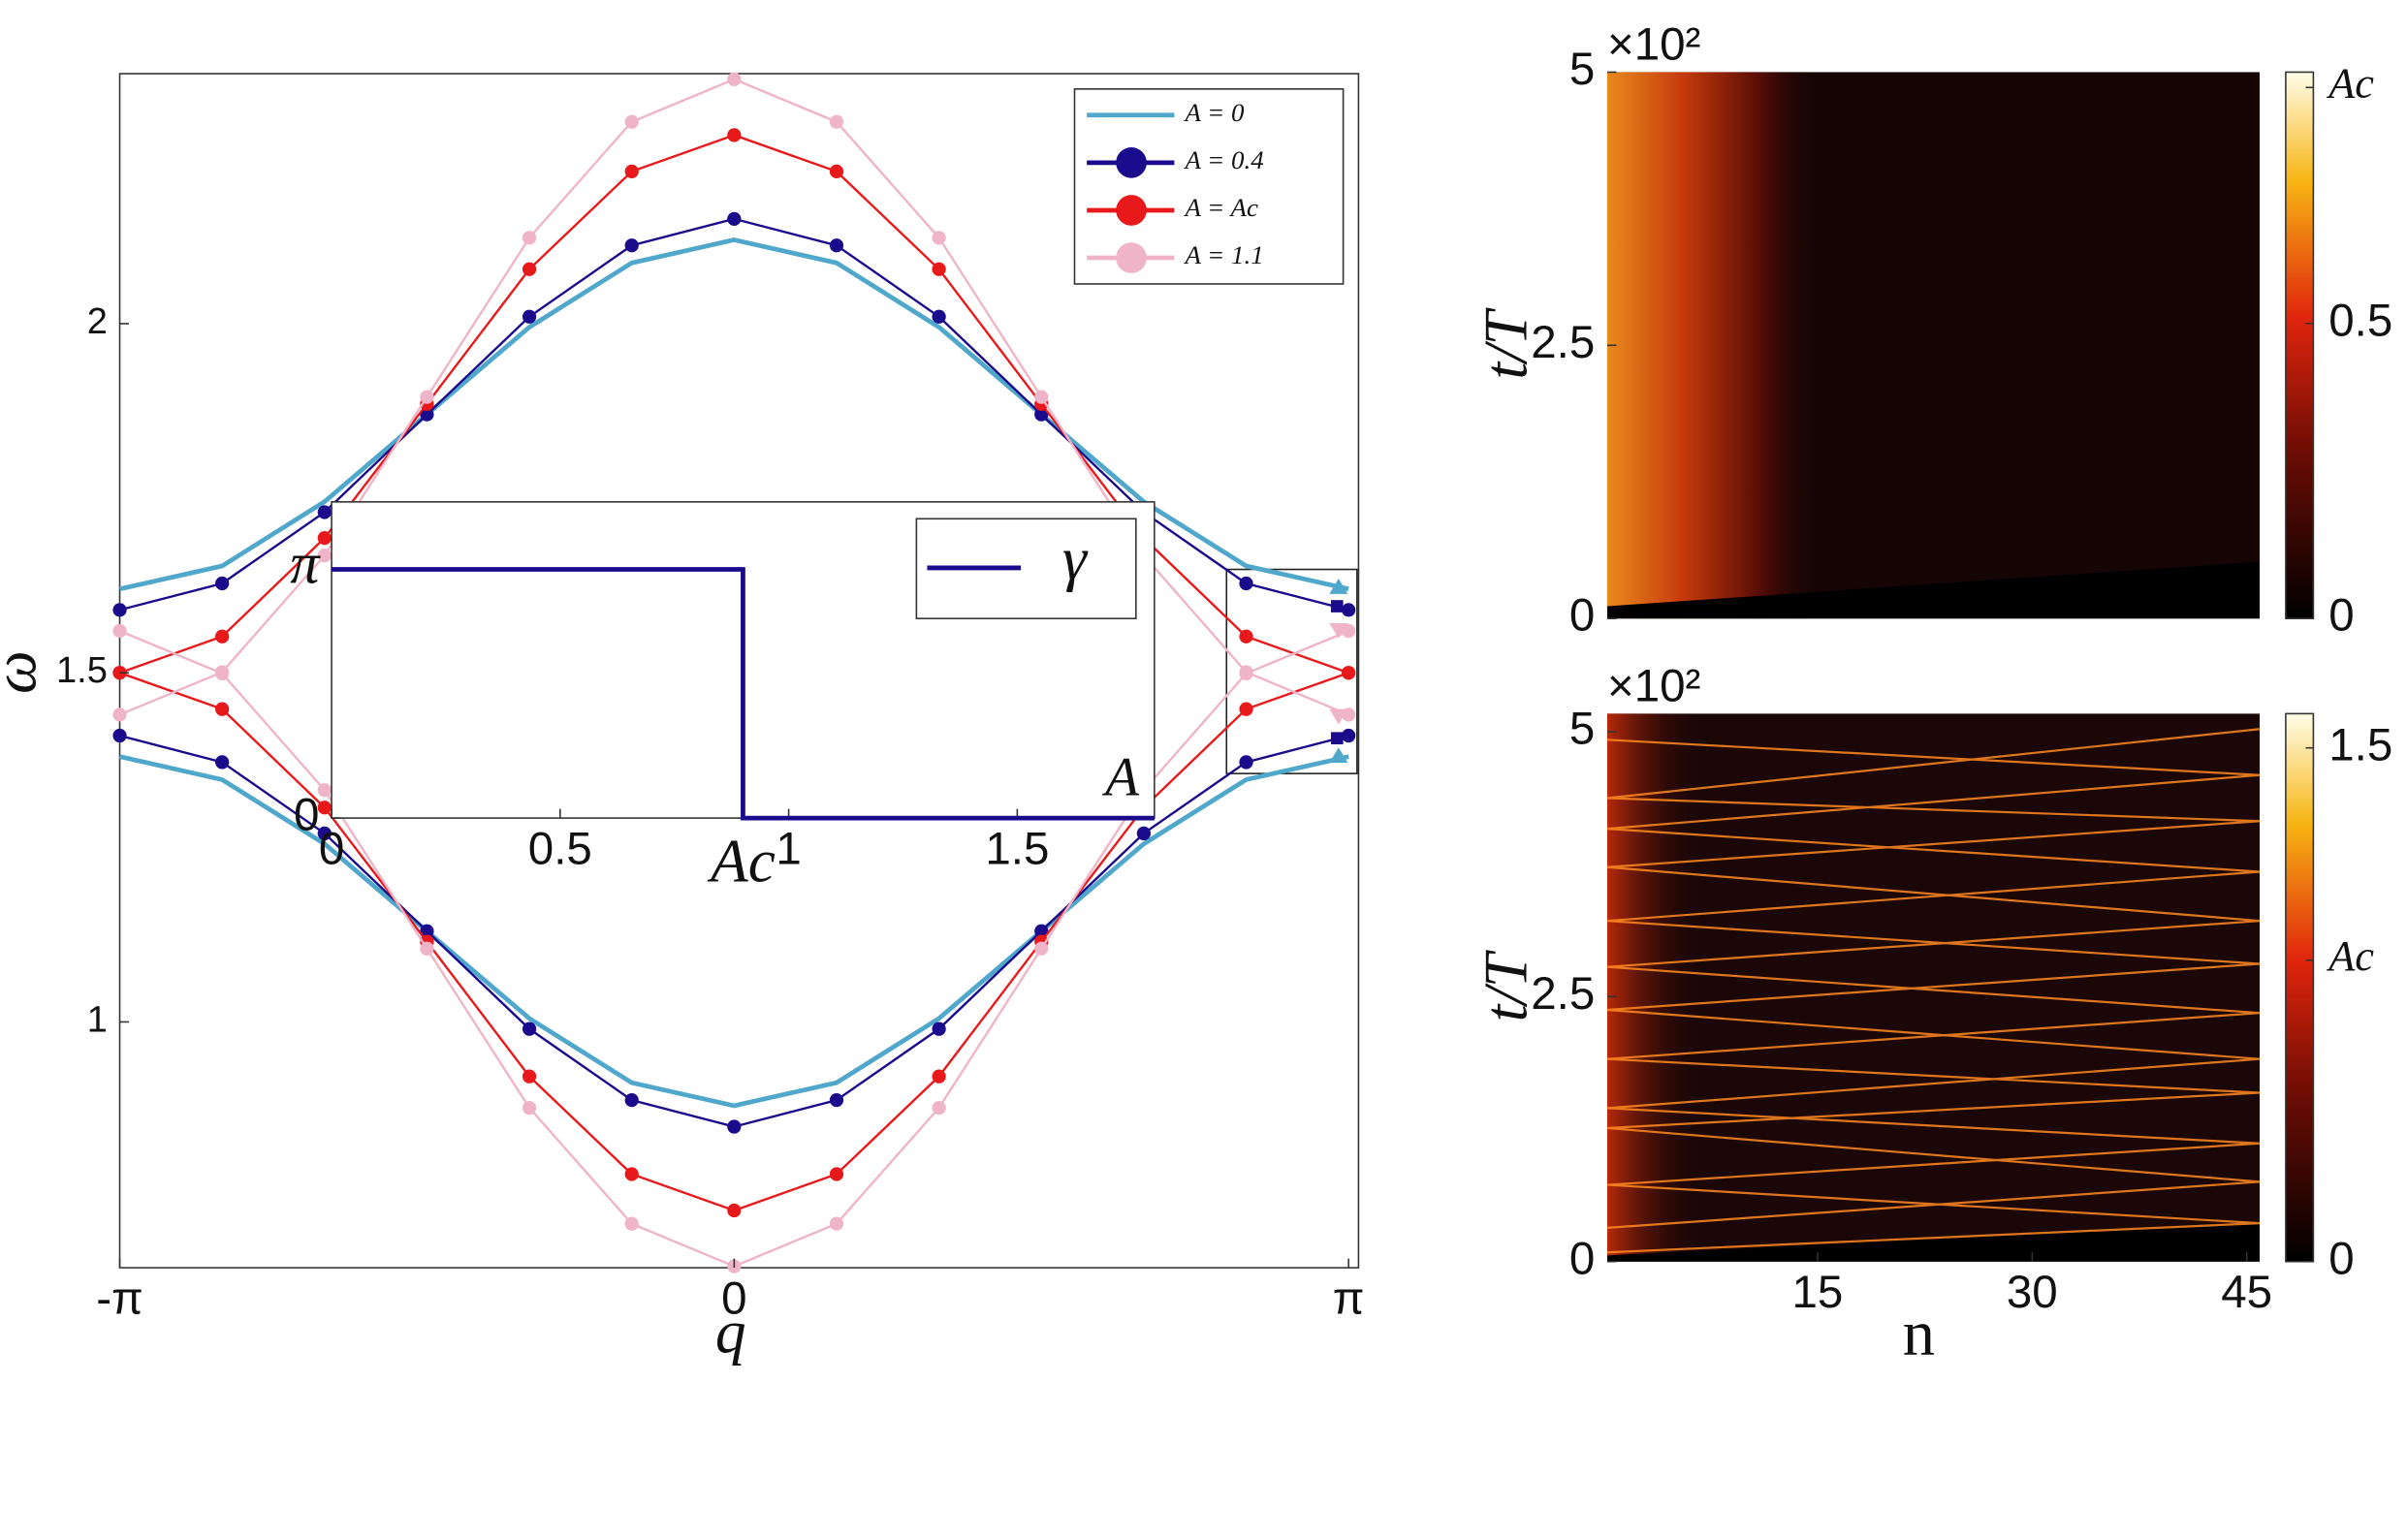 The width and height of the screenshot is (2407, 1540). What do you see at coordinates (305, 563) in the screenshot?
I see `y-tick-label: π` at bounding box center [305, 563].